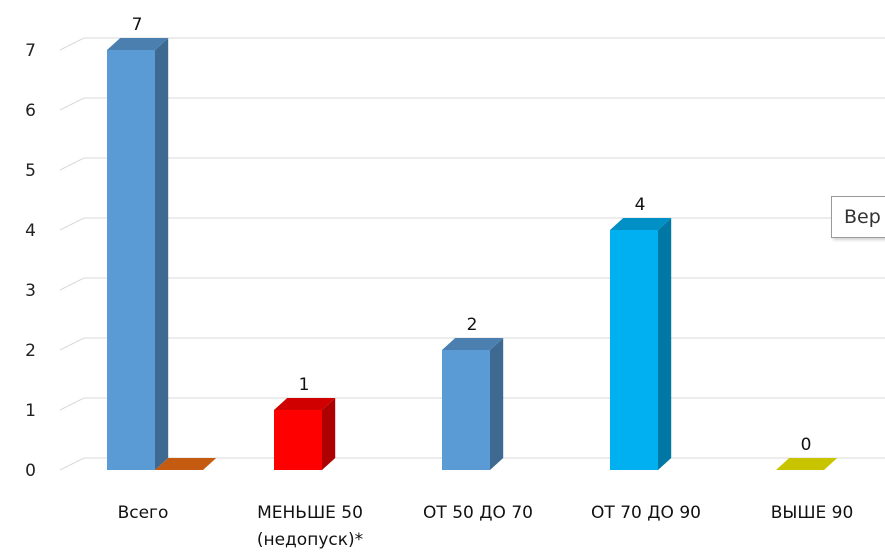  Describe the element at coordinates (862, 217) in the screenshot. I see `tooltip-text: Вер` at that location.